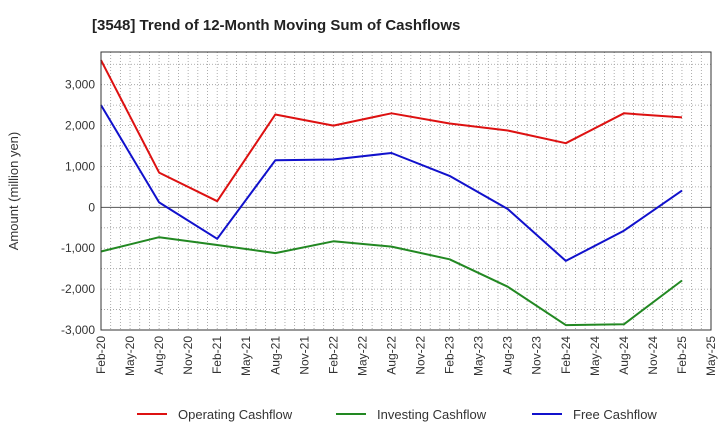 The width and height of the screenshot is (720, 440). Describe the element at coordinates (235, 414) in the screenshot. I see `legend-label-operating-cashflow: Operating Cashflow` at that location.